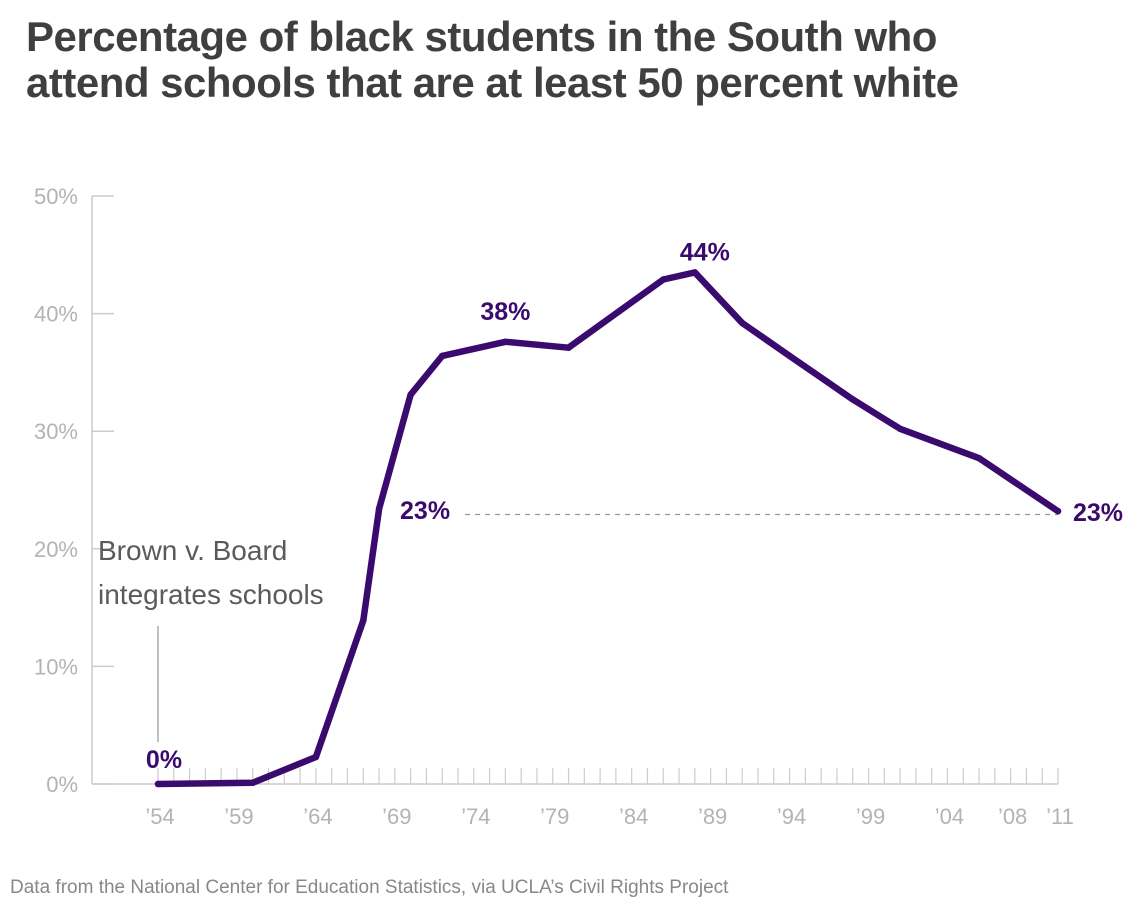 Image resolution: width=1148 pixels, height=914 pixels. I want to click on annotation-text-line-1: Brown v. Board, so click(192, 550).